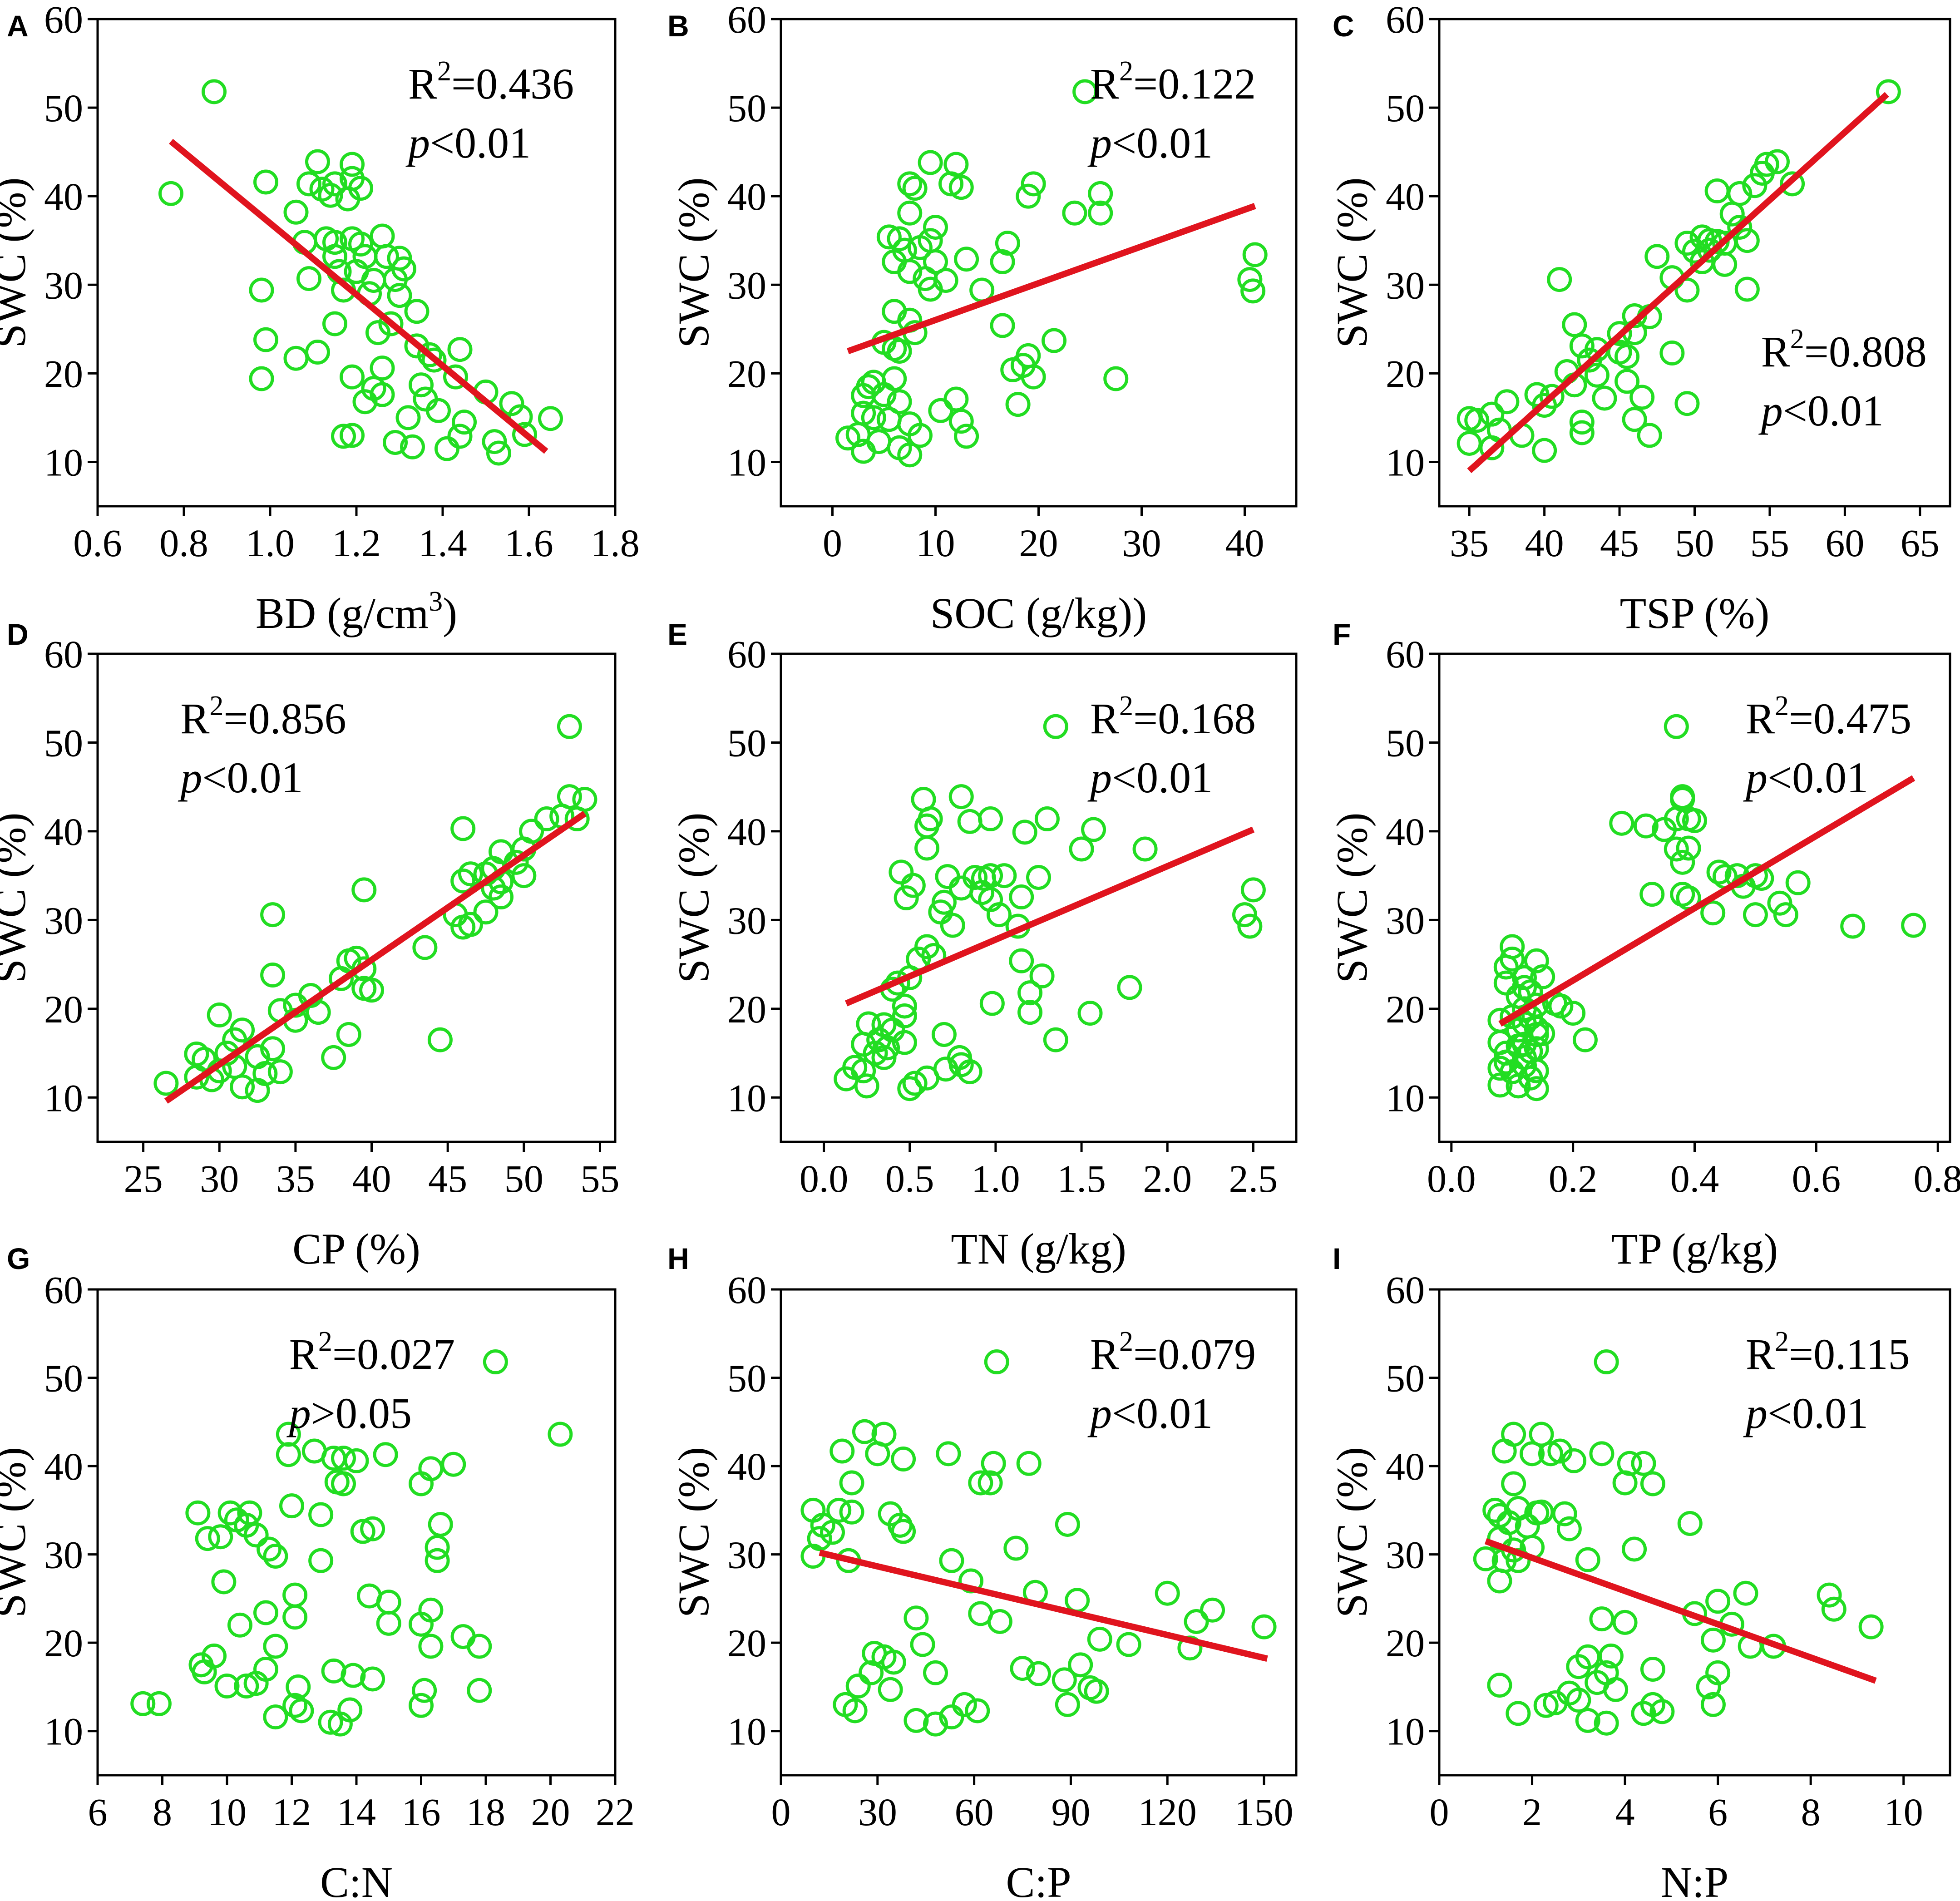  I want to click on x-tick-label: 0, so click(1439, 1812).